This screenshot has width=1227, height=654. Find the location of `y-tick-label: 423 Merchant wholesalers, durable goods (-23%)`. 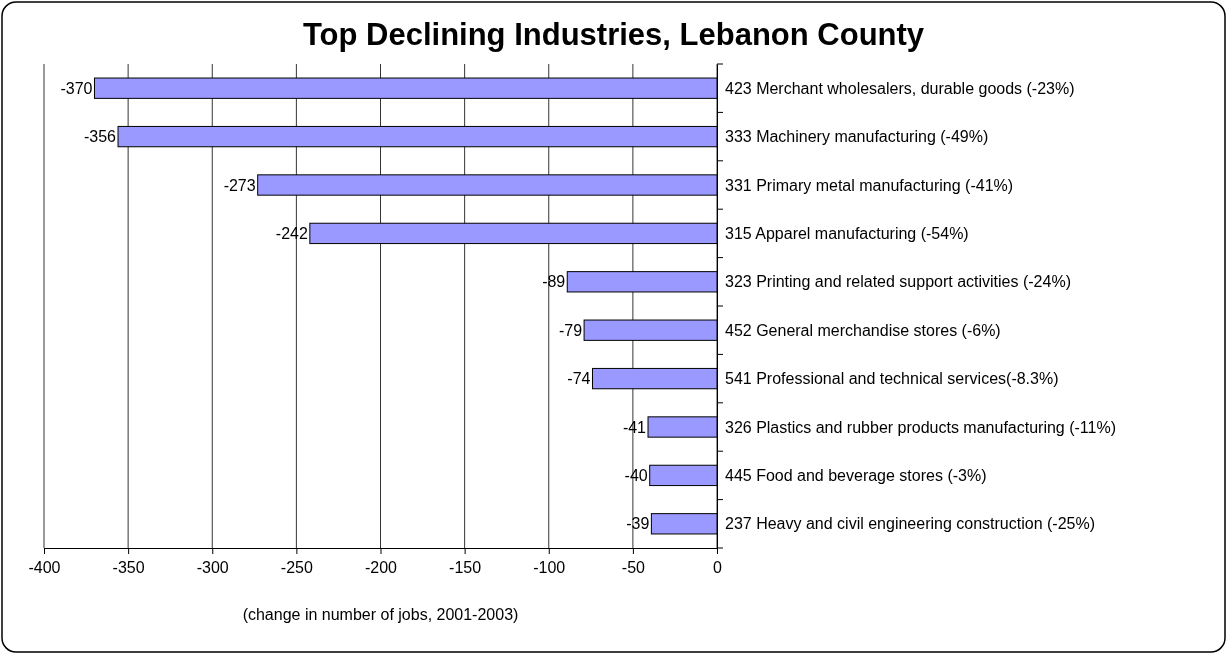

y-tick-label: 423 Merchant wholesalers, durable goods (-23%) is located at coordinates (900, 88).